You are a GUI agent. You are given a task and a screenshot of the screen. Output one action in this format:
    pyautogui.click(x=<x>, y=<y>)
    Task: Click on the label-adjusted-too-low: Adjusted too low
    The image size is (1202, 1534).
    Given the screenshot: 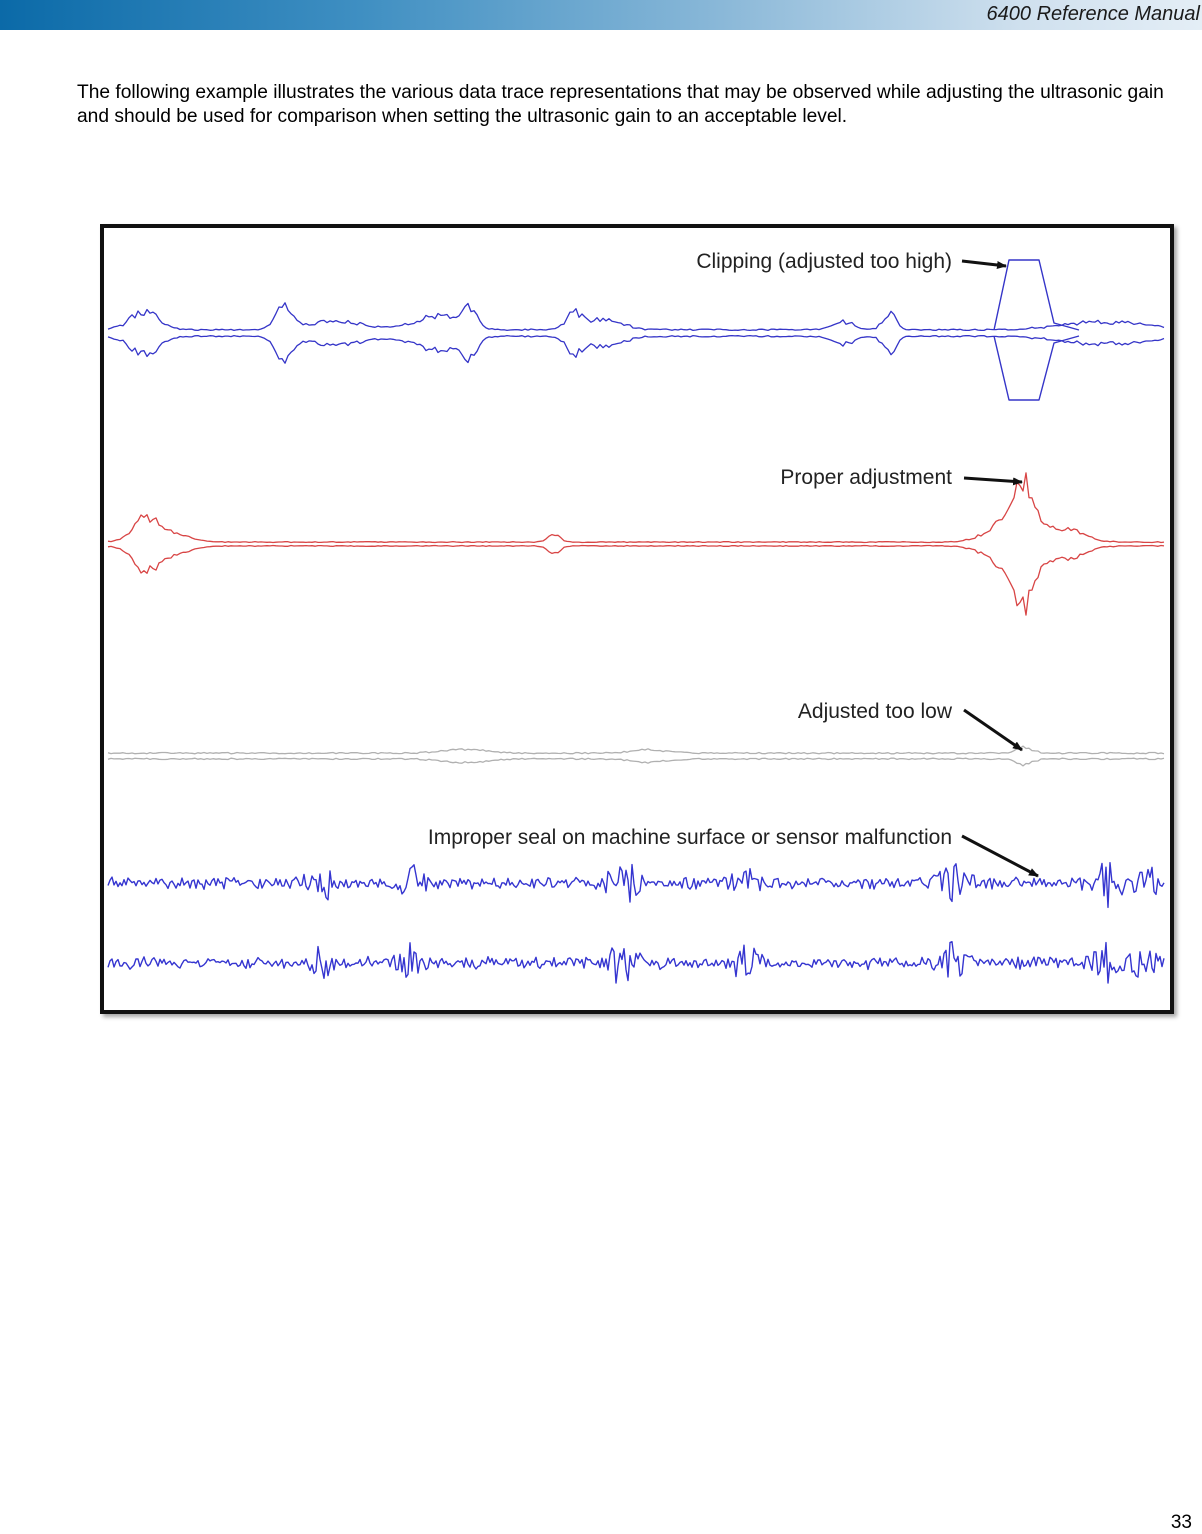 What is the action you would take?
    pyautogui.click(x=875, y=711)
    